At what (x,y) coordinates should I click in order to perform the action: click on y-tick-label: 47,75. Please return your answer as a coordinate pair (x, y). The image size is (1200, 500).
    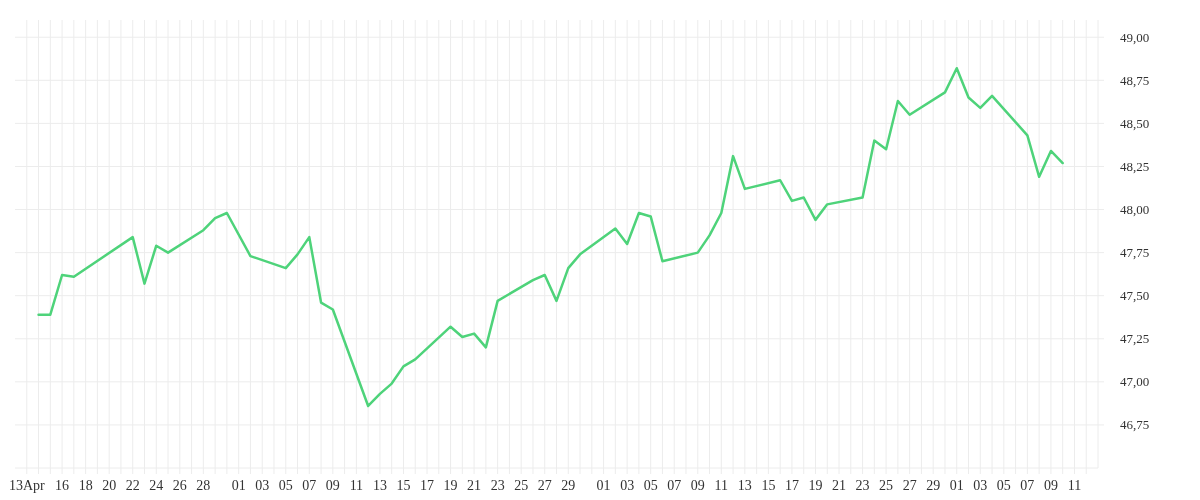
    Looking at the image, I should click on (1135, 253).